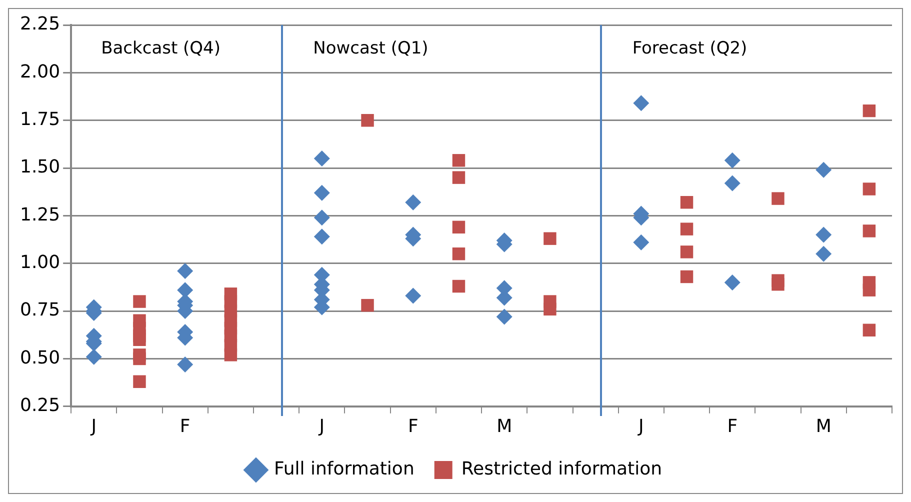 This screenshot has width=911, height=502. What do you see at coordinates (40, 119) in the screenshot?
I see `y-tick-label: 1.75` at bounding box center [40, 119].